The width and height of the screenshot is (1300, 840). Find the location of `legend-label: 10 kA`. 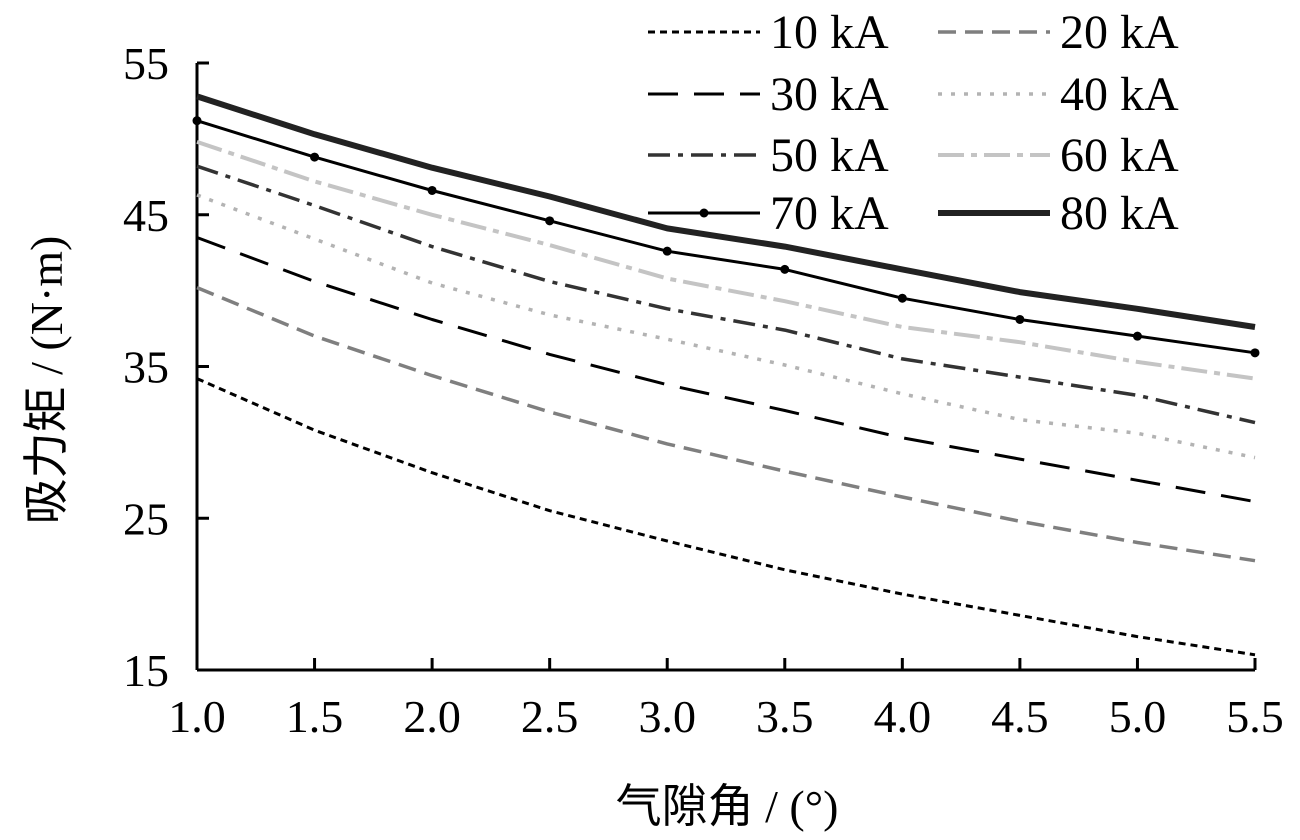

legend-label: 10 kA is located at coordinates (829, 32).